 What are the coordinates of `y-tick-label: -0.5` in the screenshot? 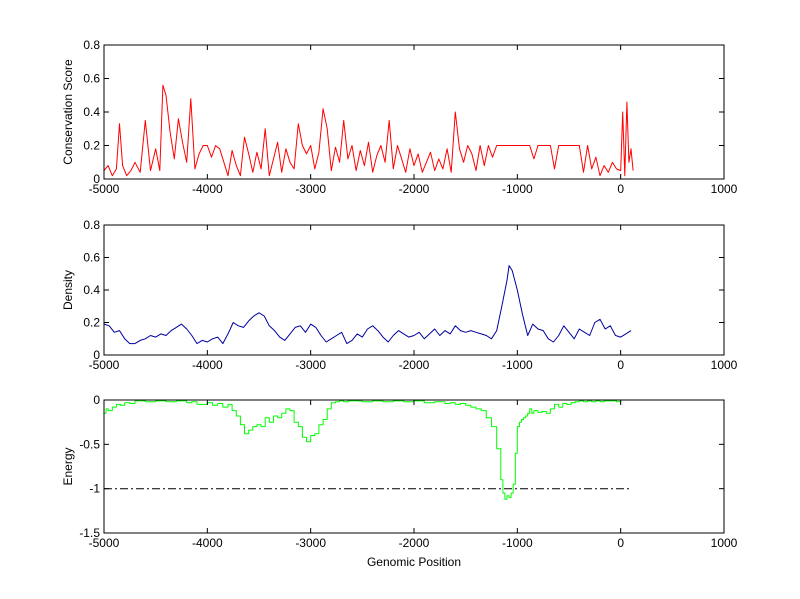 It's located at (89, 444).